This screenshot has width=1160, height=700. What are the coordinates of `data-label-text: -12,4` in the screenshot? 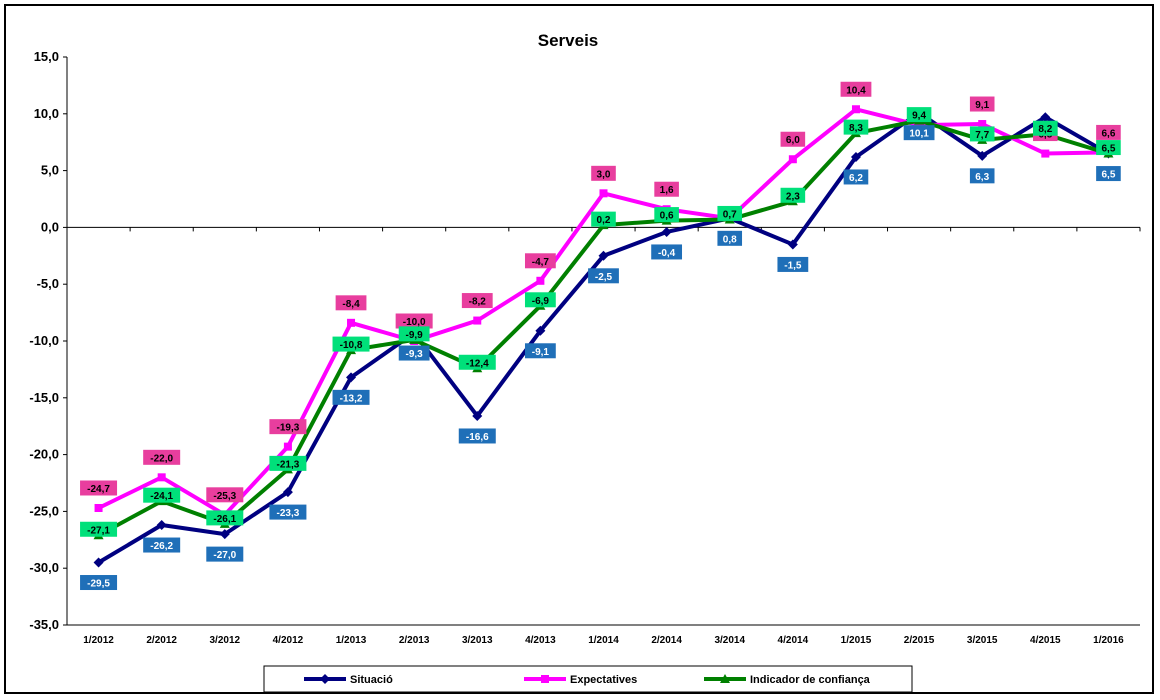 It's located at (477, 363).